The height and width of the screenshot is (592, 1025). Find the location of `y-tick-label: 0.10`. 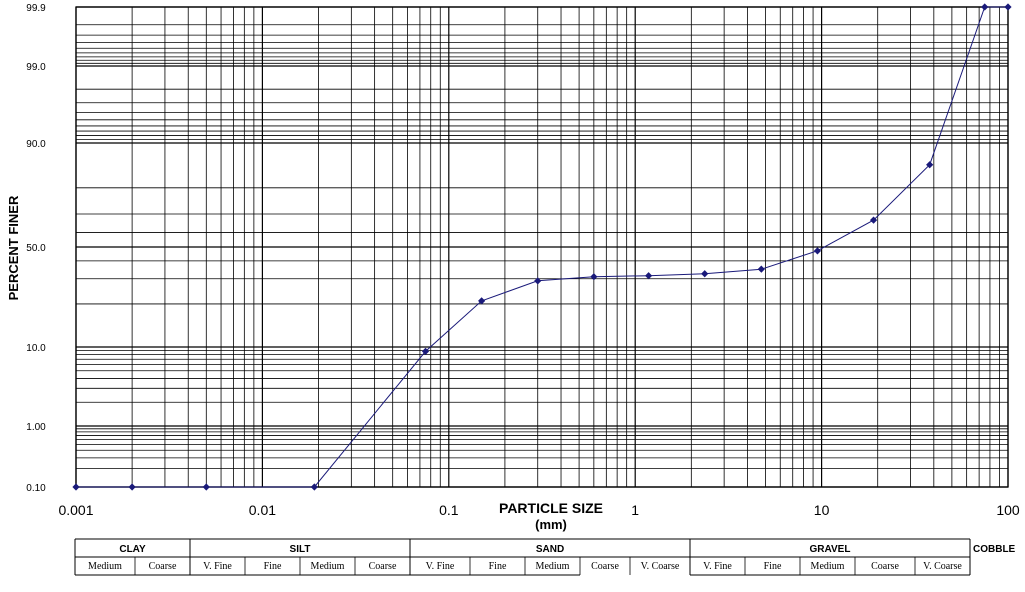

y-tick-label: 0.10 is located at coordinates (36, 488).